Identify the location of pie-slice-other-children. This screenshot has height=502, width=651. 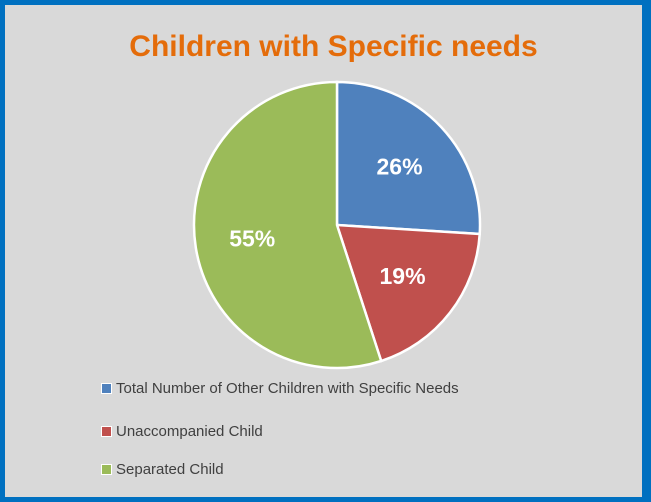
(408, 158).